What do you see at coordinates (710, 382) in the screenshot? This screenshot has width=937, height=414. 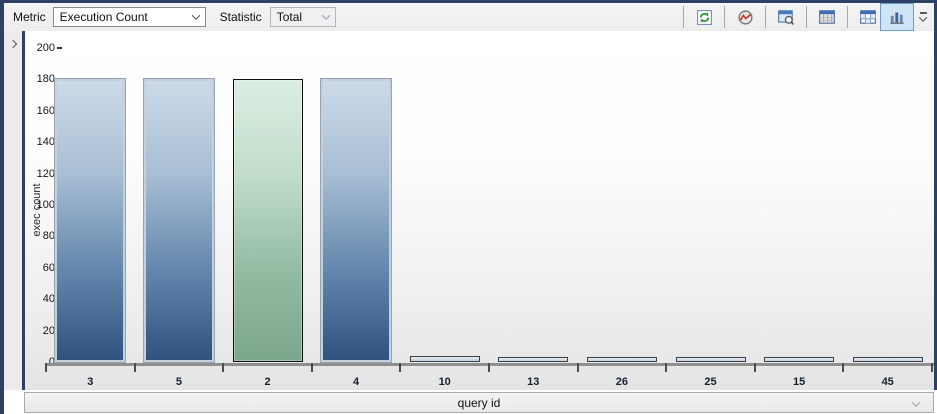 I see `x-tick-label: 25` at bounding box center [710, 382].